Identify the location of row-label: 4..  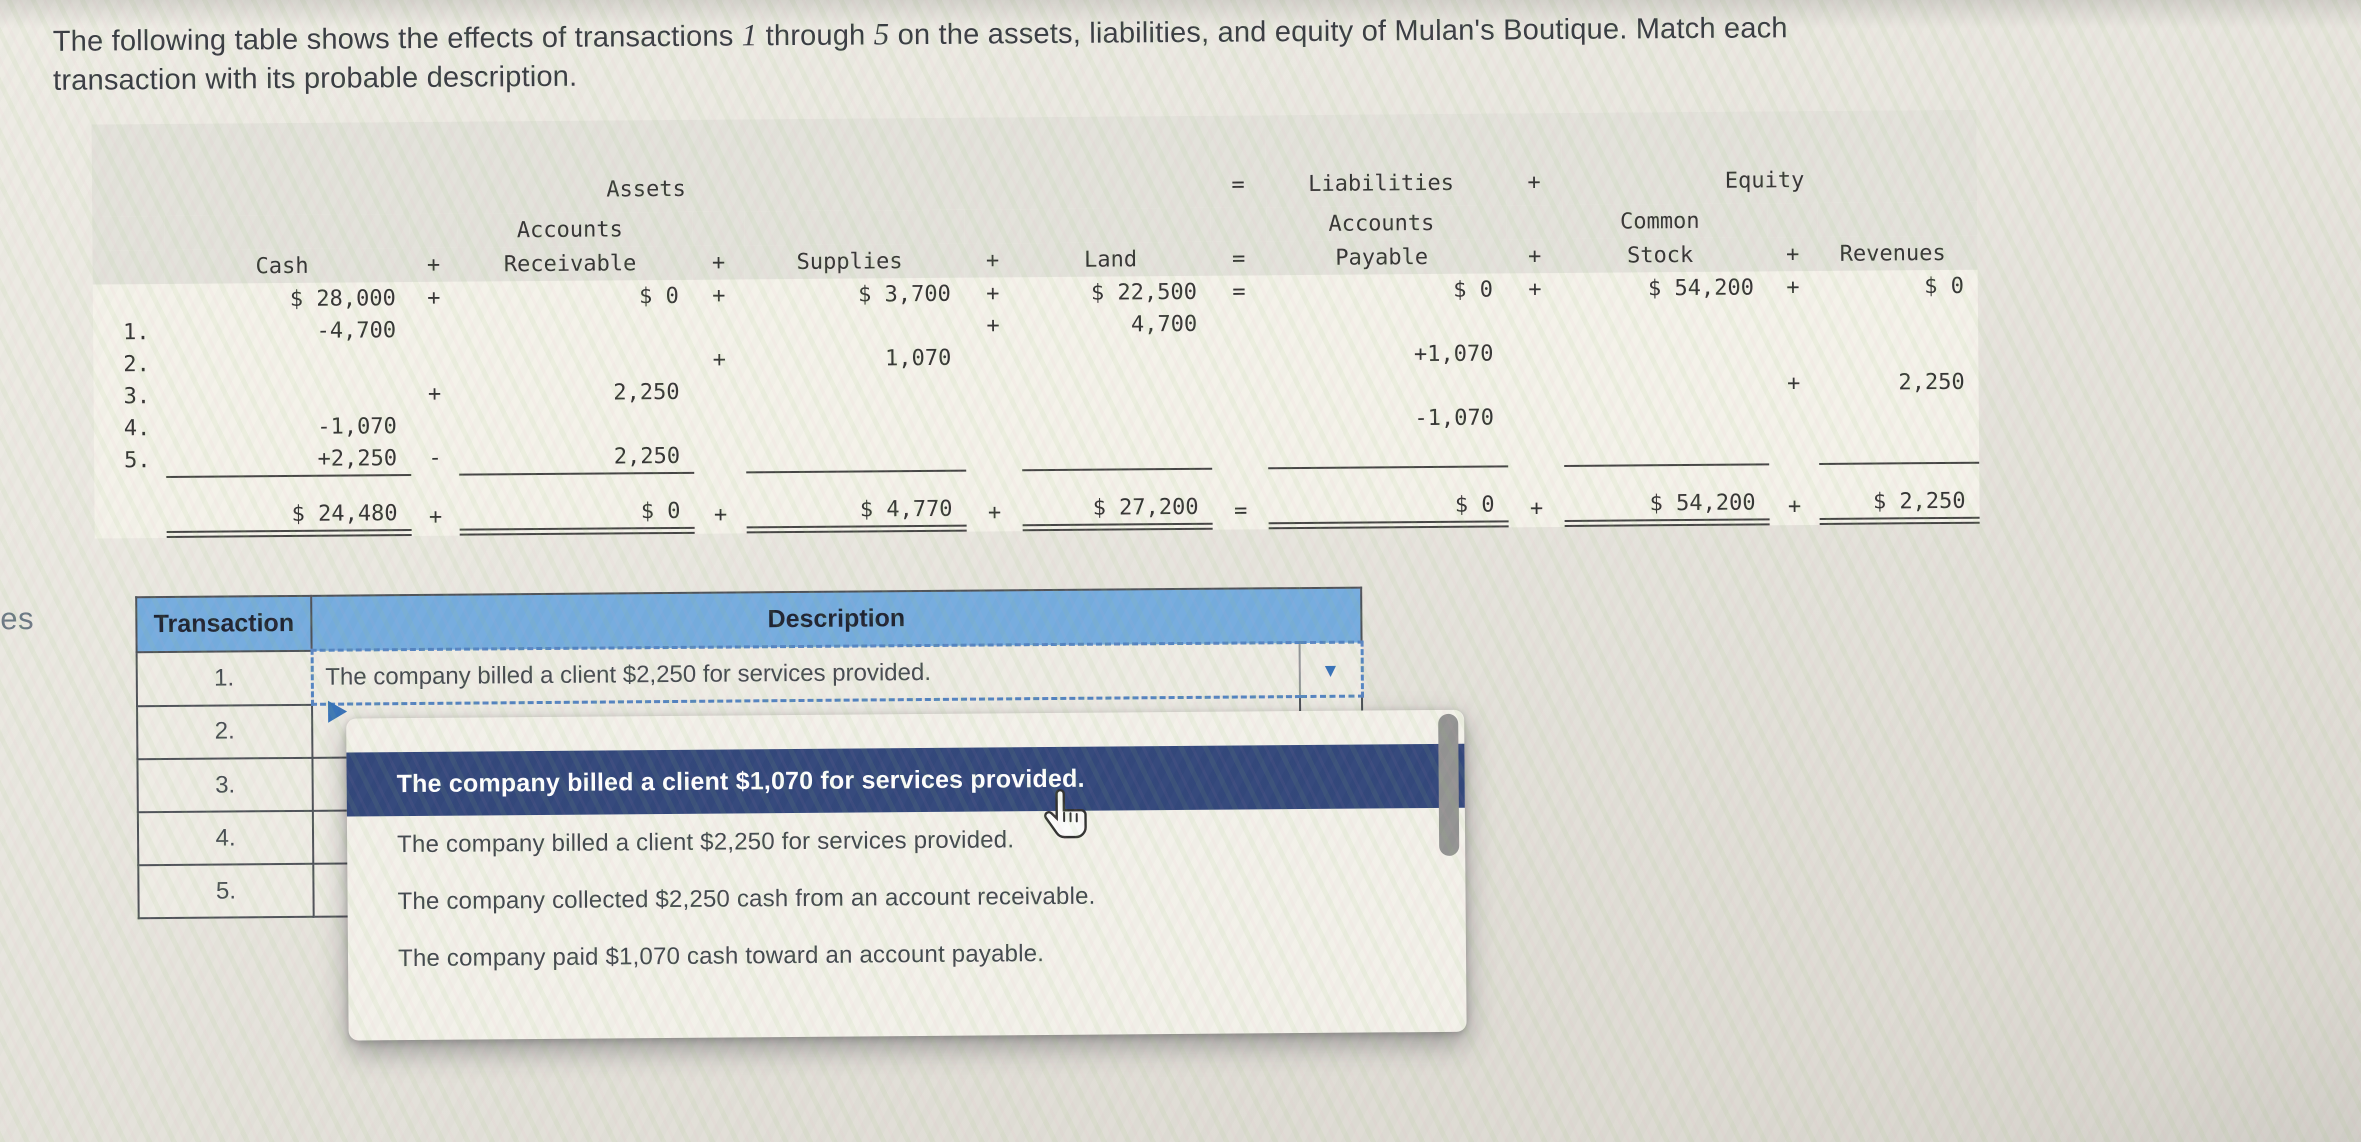
(137, 428).